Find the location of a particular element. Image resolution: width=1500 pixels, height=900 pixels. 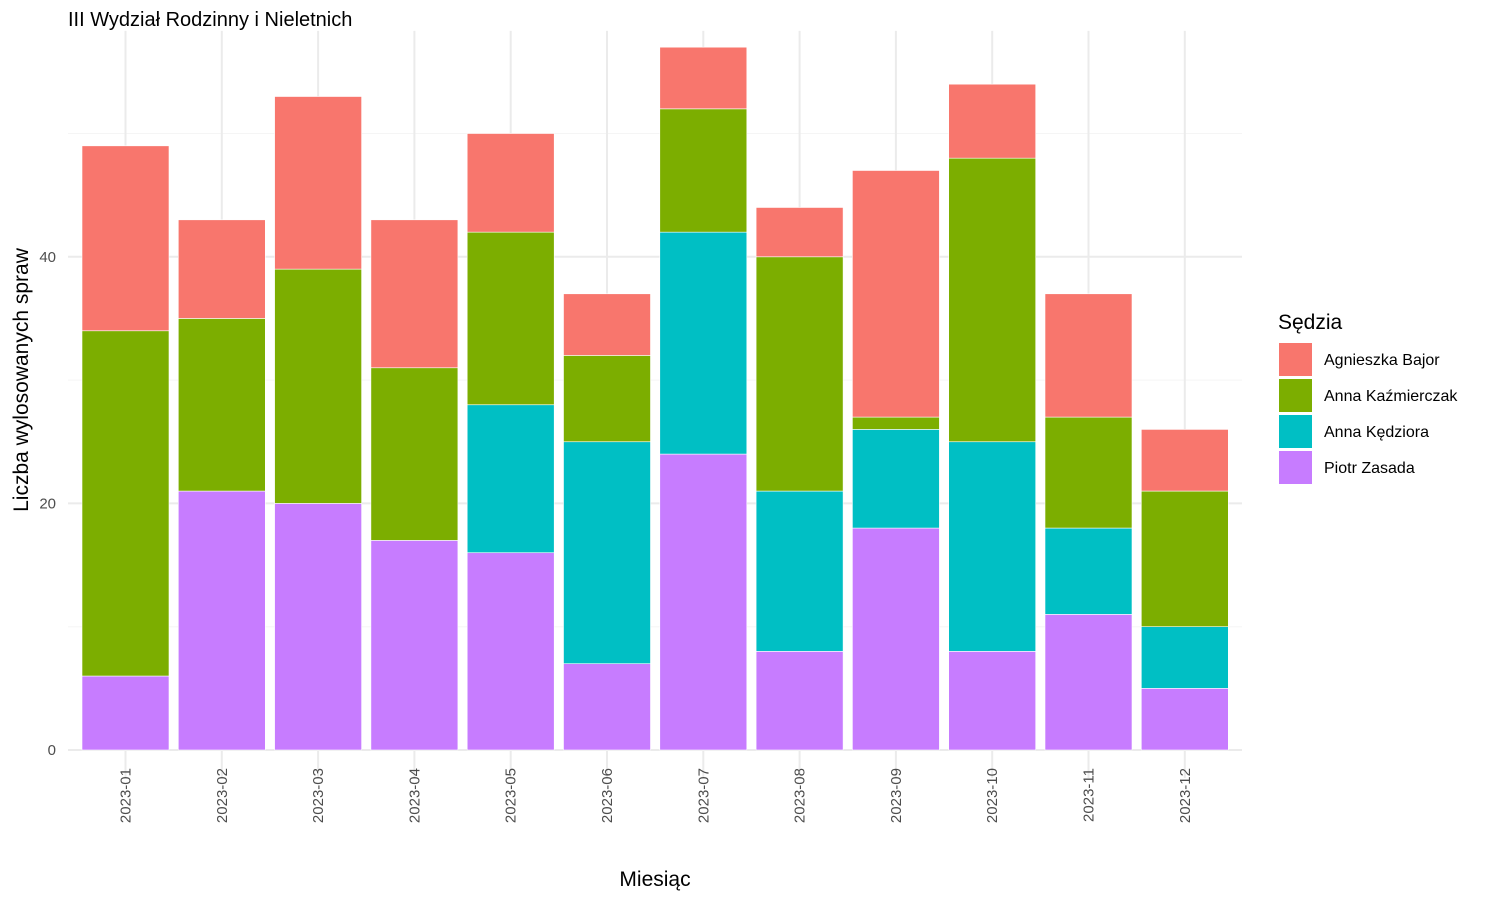

legend-label: Piotr Zasada is located at coordinates (1369, 468).